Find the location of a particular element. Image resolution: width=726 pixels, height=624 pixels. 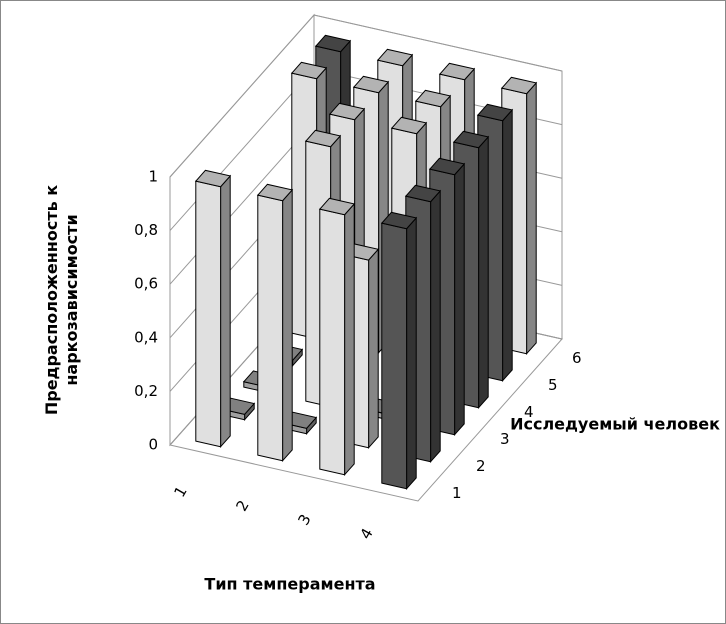

z-tick-label: 0,2 is located at coordinates (146, 391).